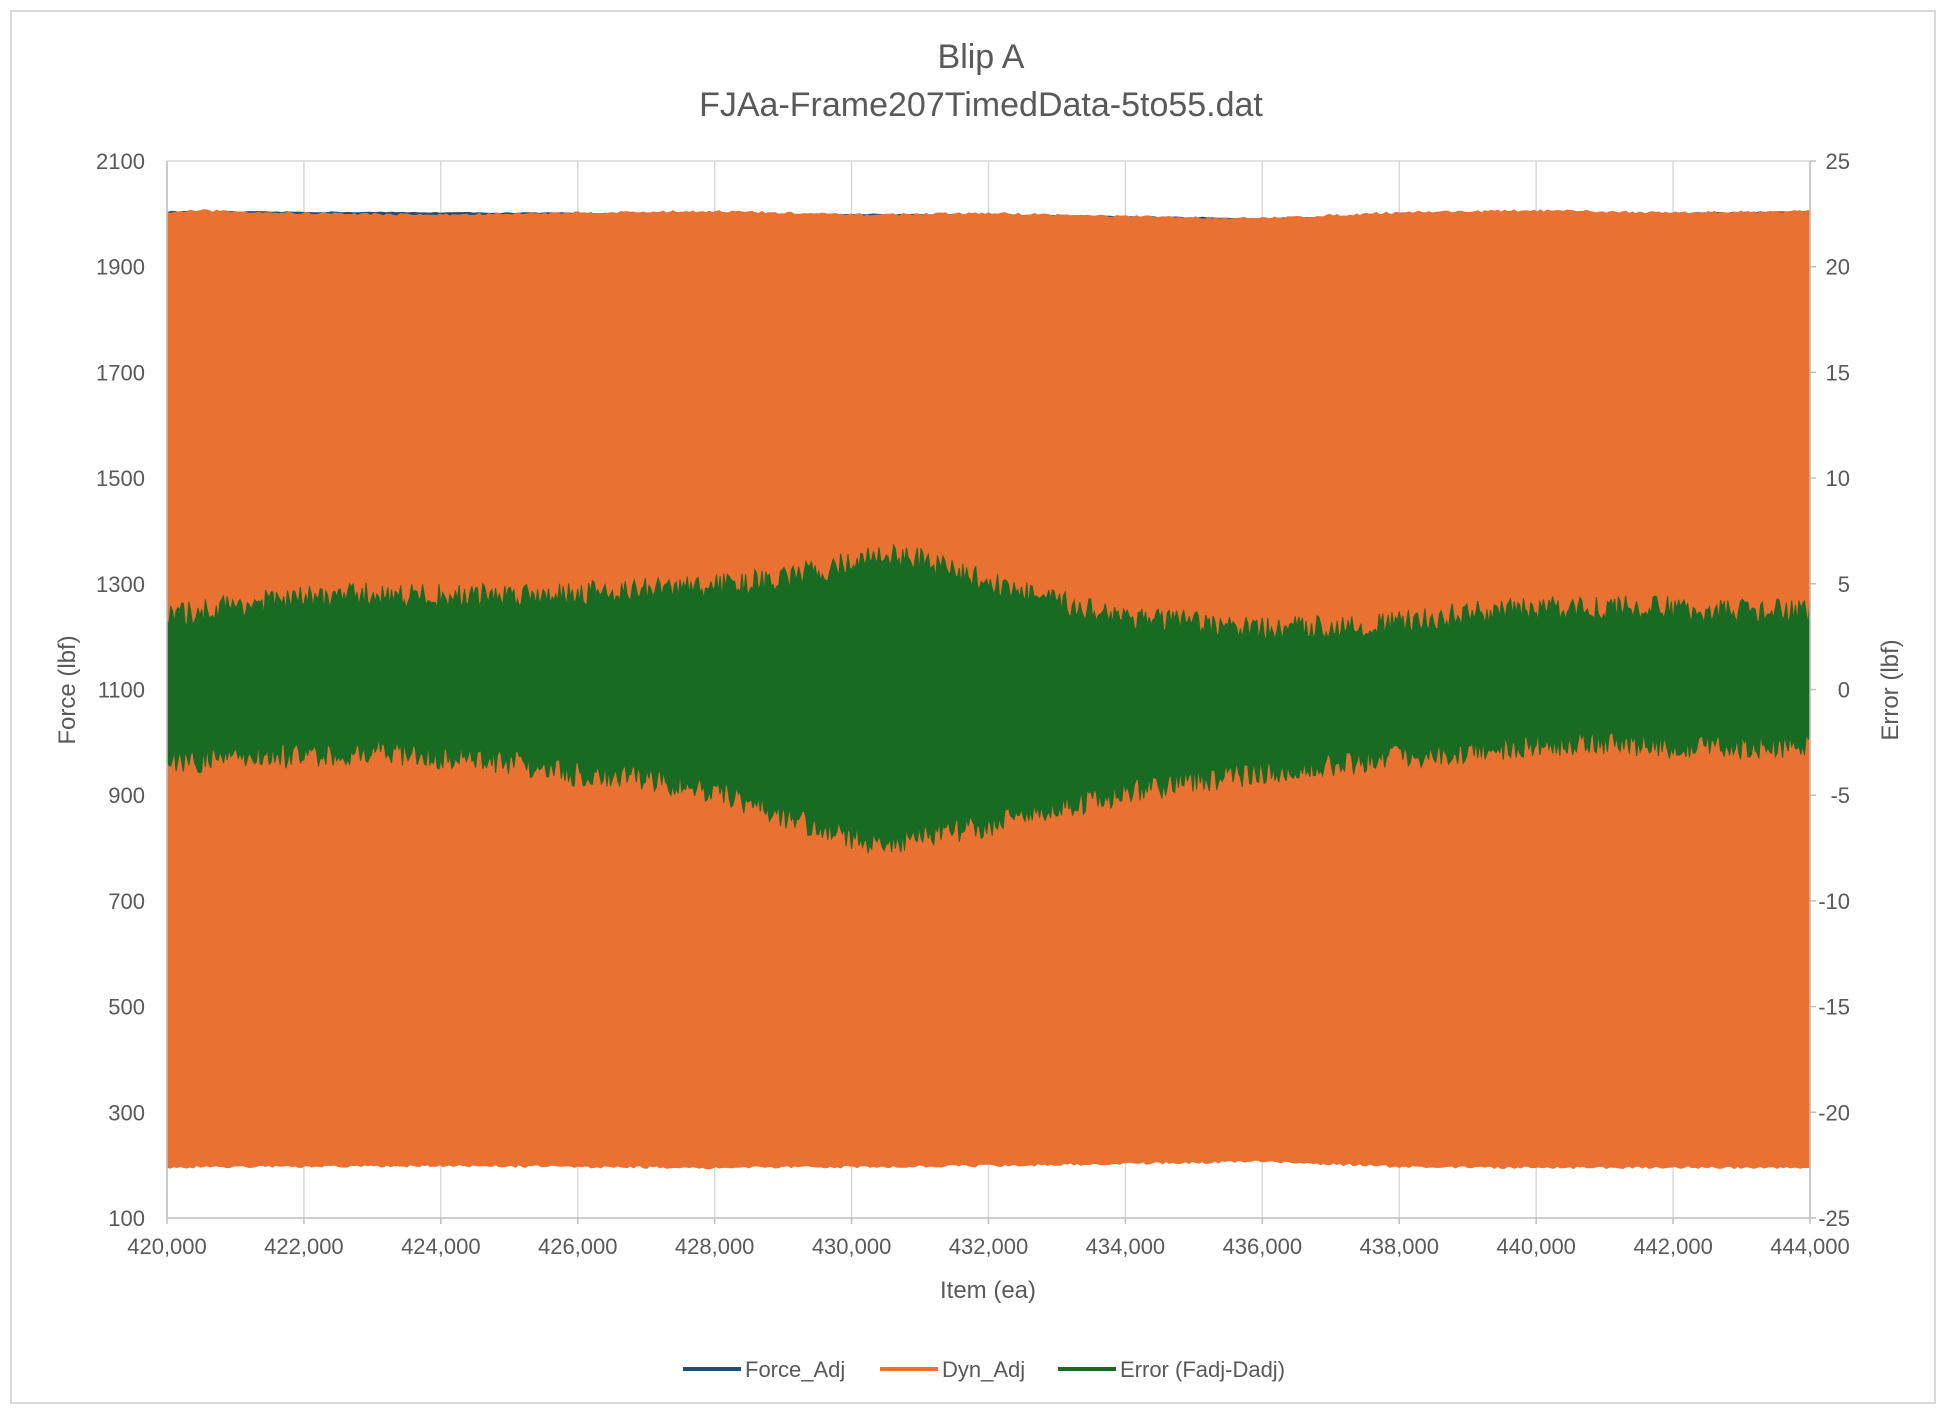 This screenshot has height=1414, width=1948. I want to click on chart-title: Blip A, so click(981, 57).